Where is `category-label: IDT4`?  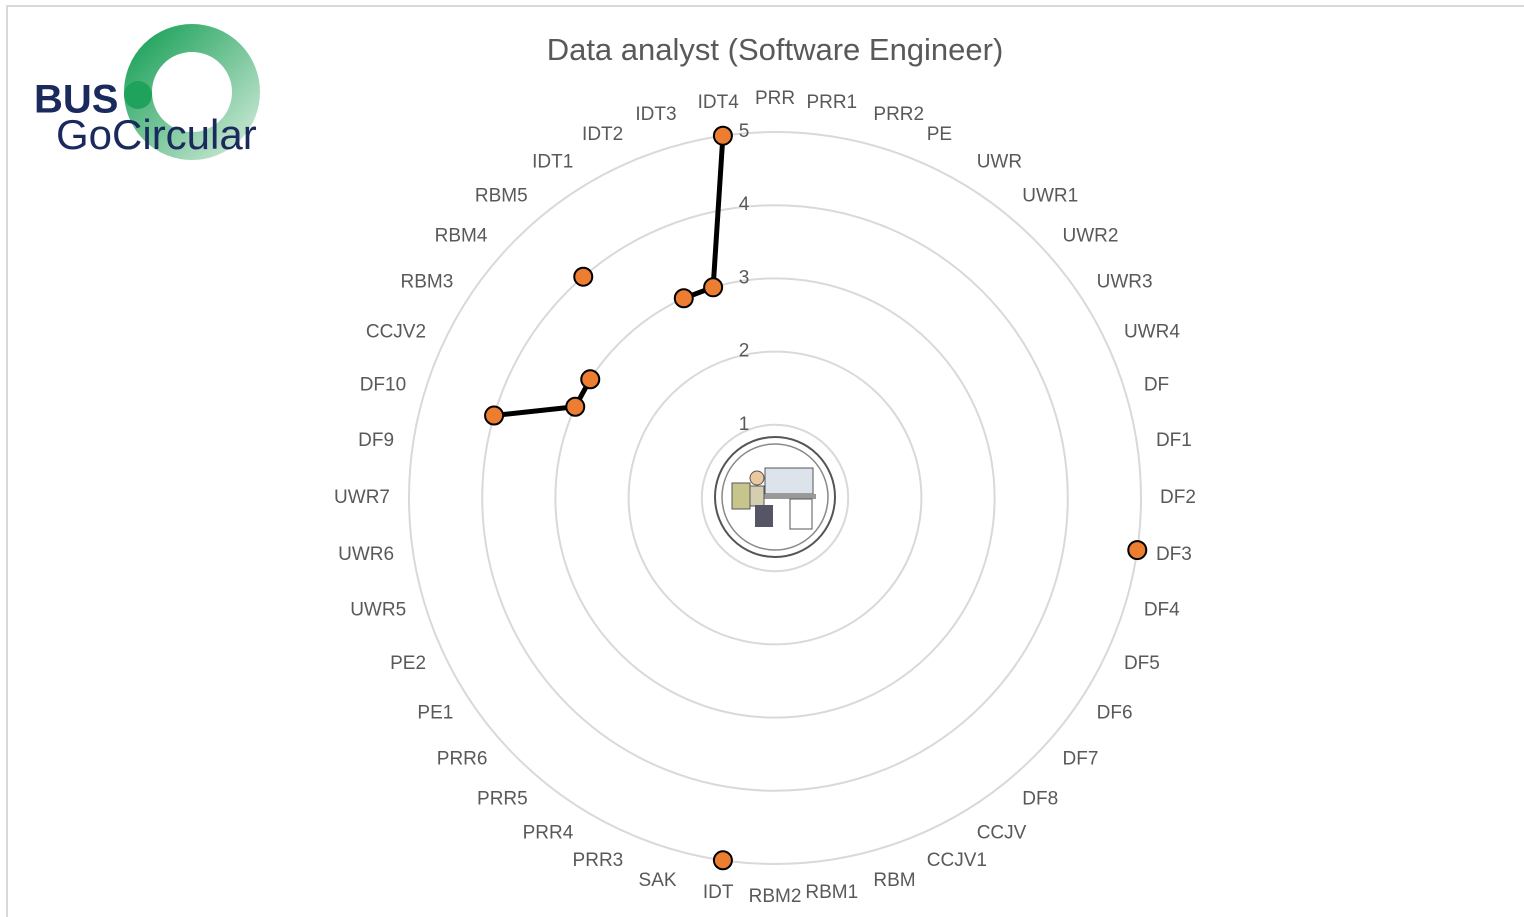 category-label: IDT4 is located at coordinates (719, 102).